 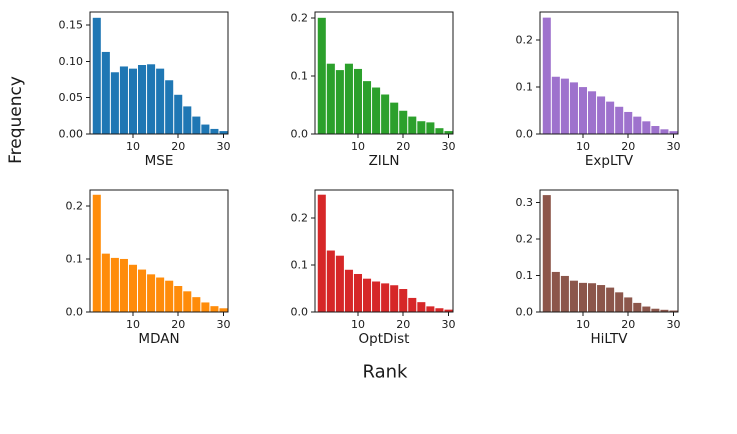 I want to click on histogram-expltv: 0.0 0.1 0.2 10 20 30 ExpLTV, so click(x=598, y=90).